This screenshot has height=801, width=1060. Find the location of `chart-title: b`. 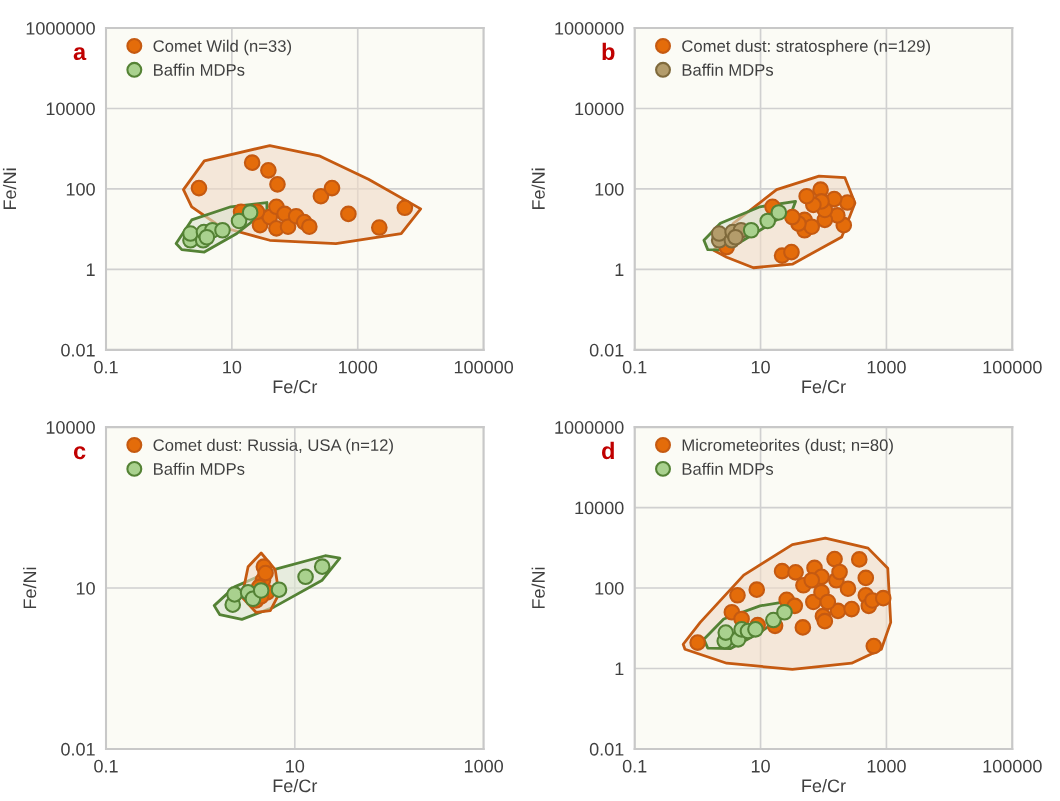

chart-title: b is located at coordinates (608, 51).